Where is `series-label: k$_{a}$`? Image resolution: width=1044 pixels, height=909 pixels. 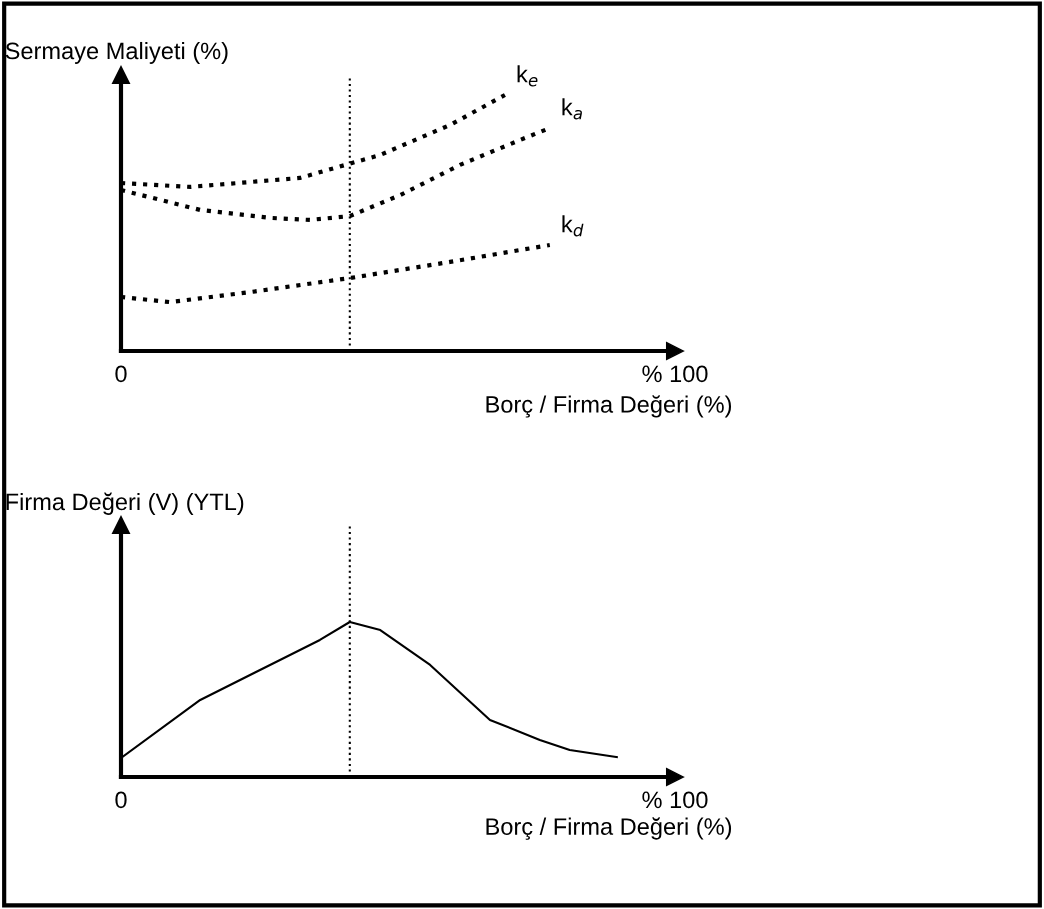
series-label: k$_{a}$ is located at coordinates (572, 109).